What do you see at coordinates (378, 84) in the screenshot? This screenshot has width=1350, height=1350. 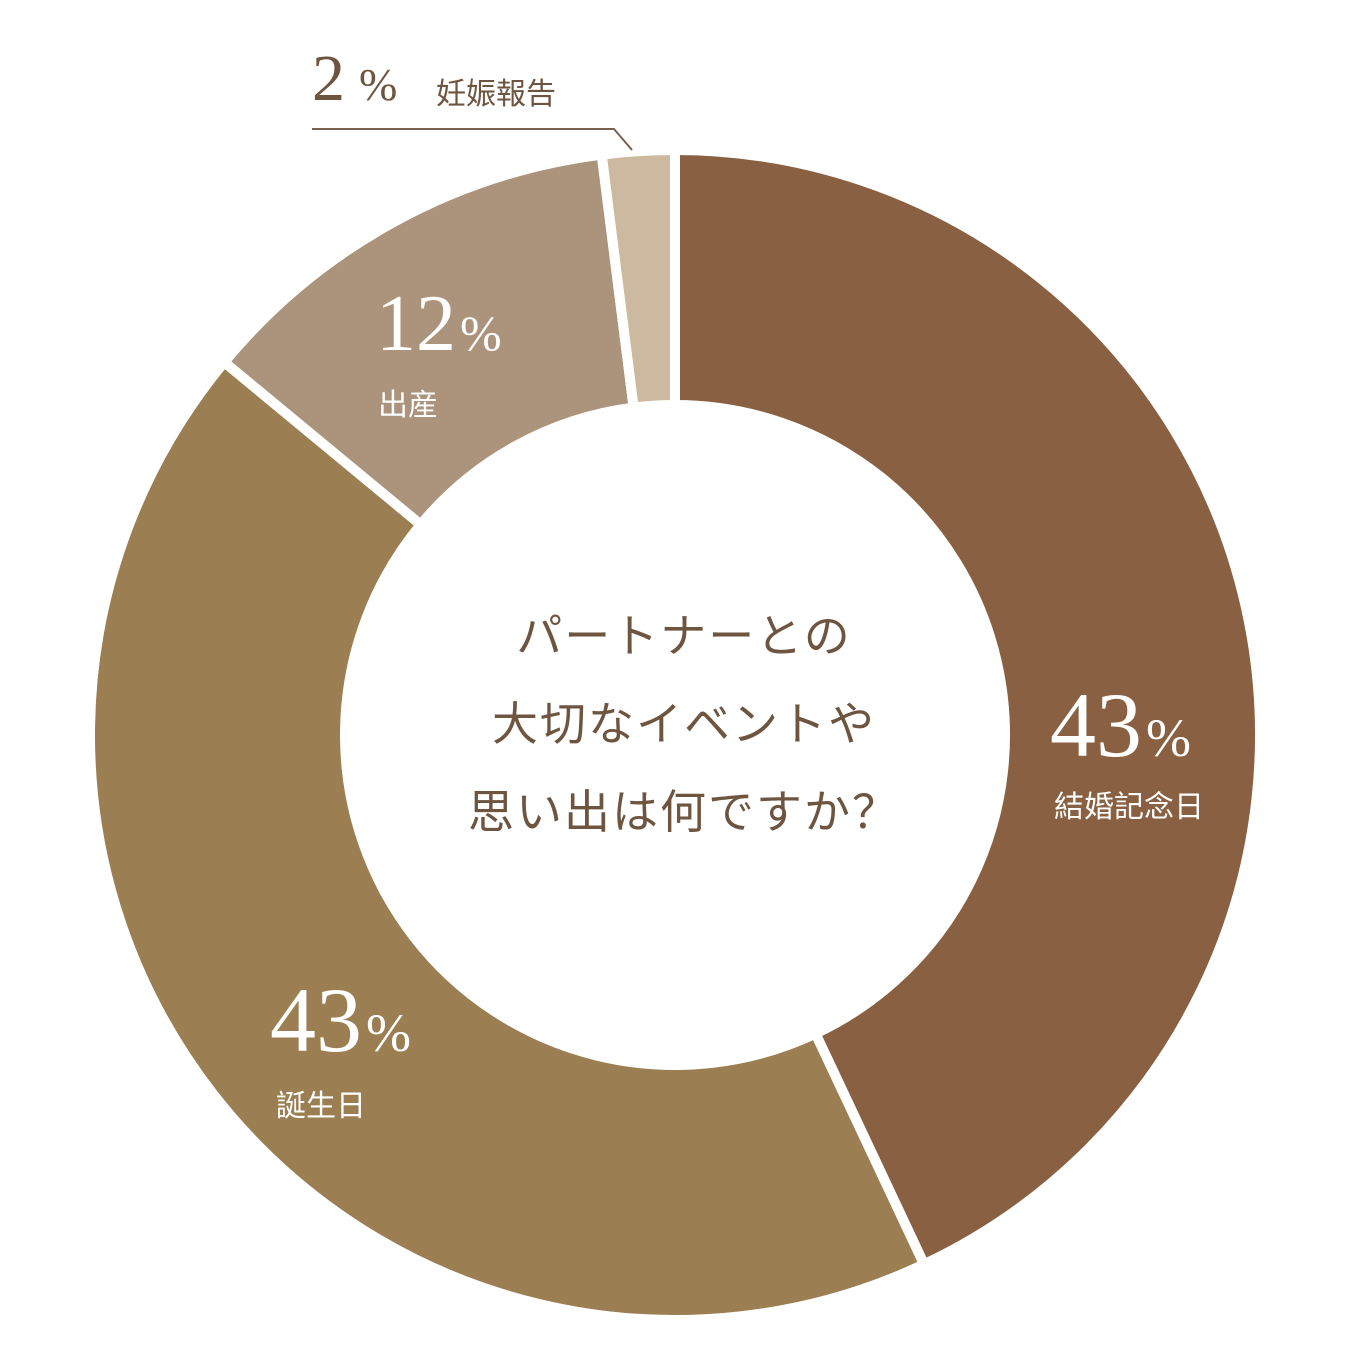 I see `slice-unit-pregnancy: %` at bounding box center [378, 84].